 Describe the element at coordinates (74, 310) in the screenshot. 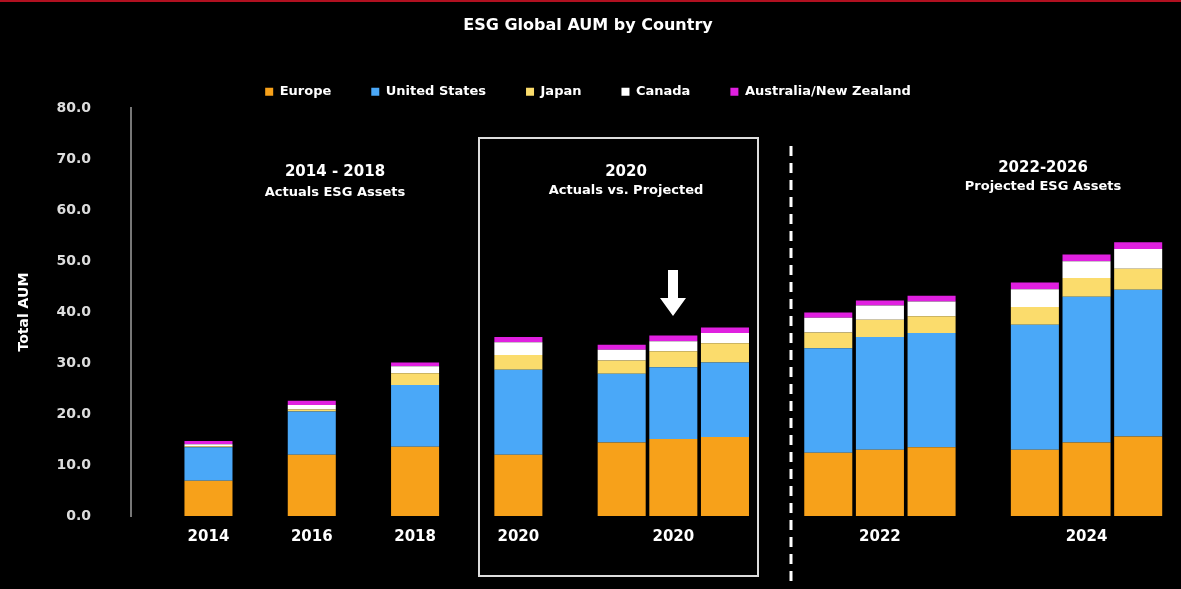

I see `y-tick-label: 40.0` at that location.